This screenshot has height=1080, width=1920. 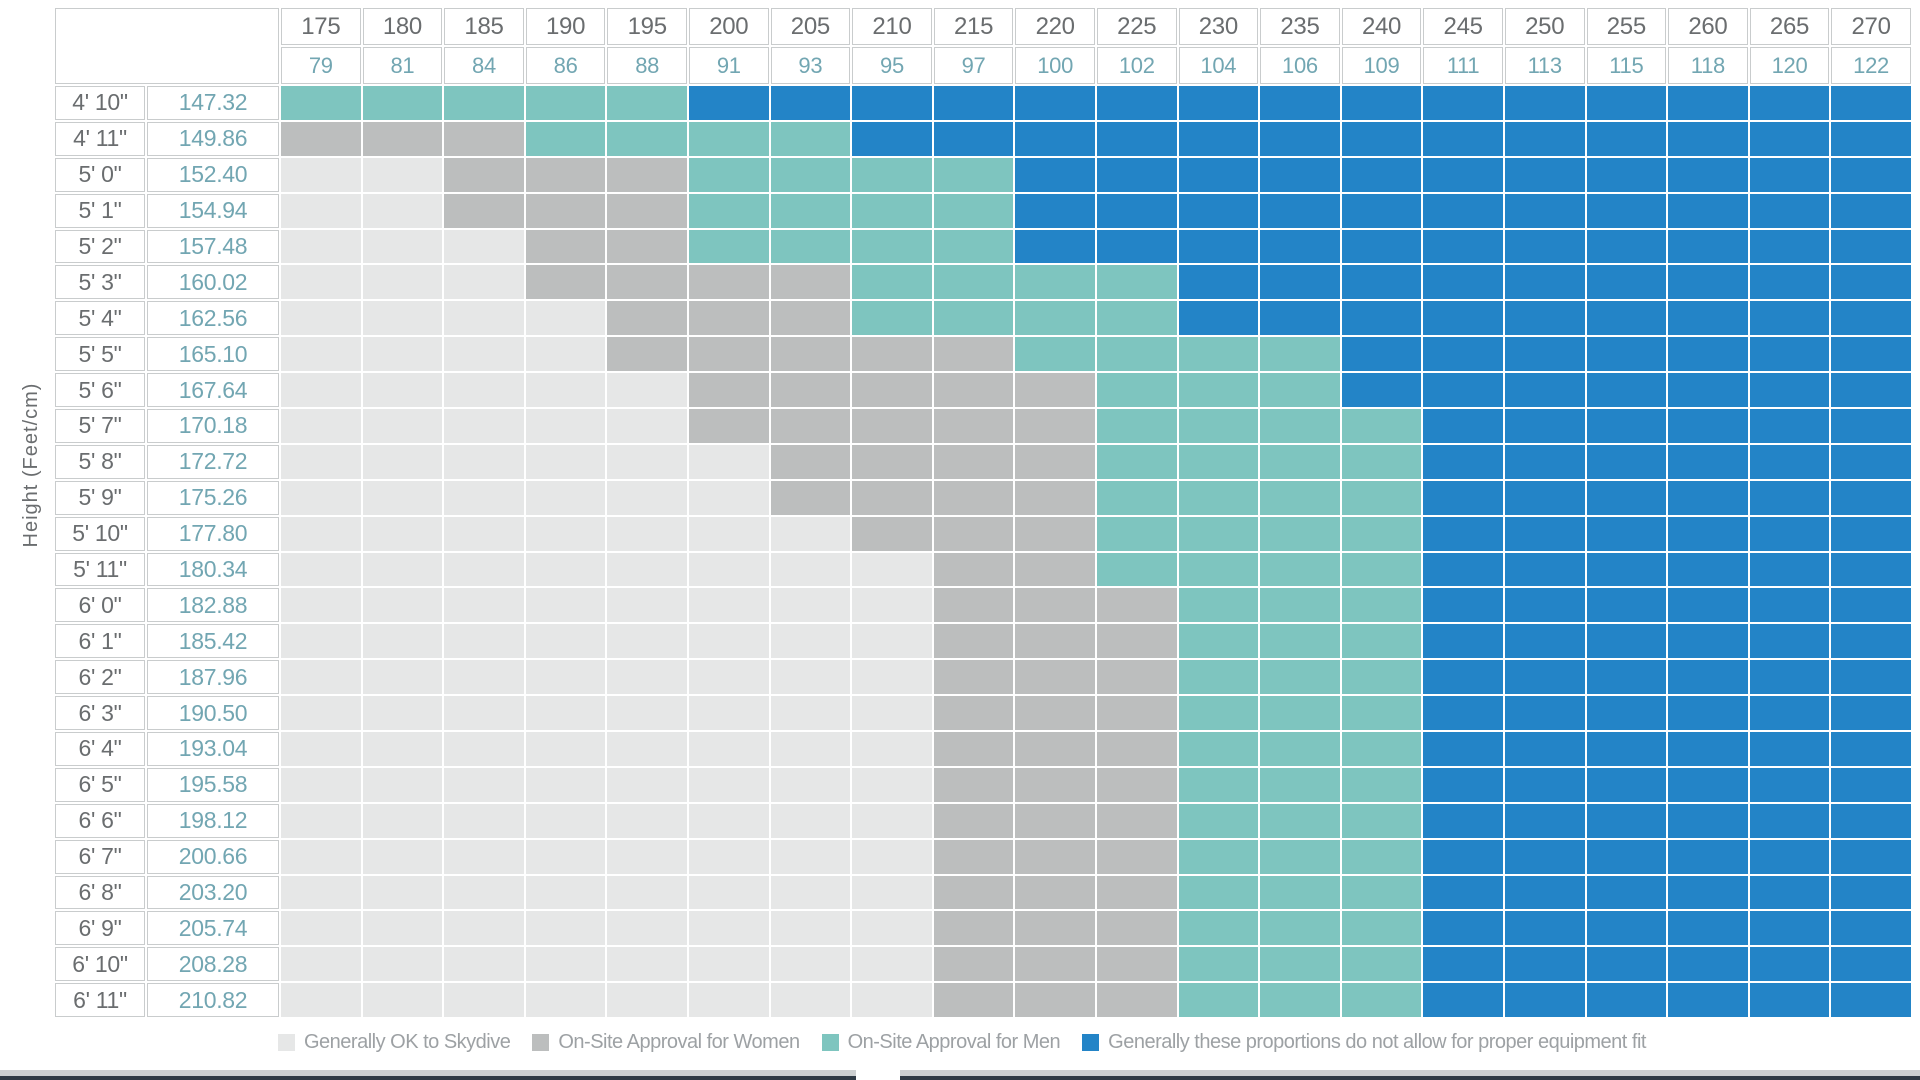 I want to click on weight-kg-header: 115, so click(x=1626, y=65).